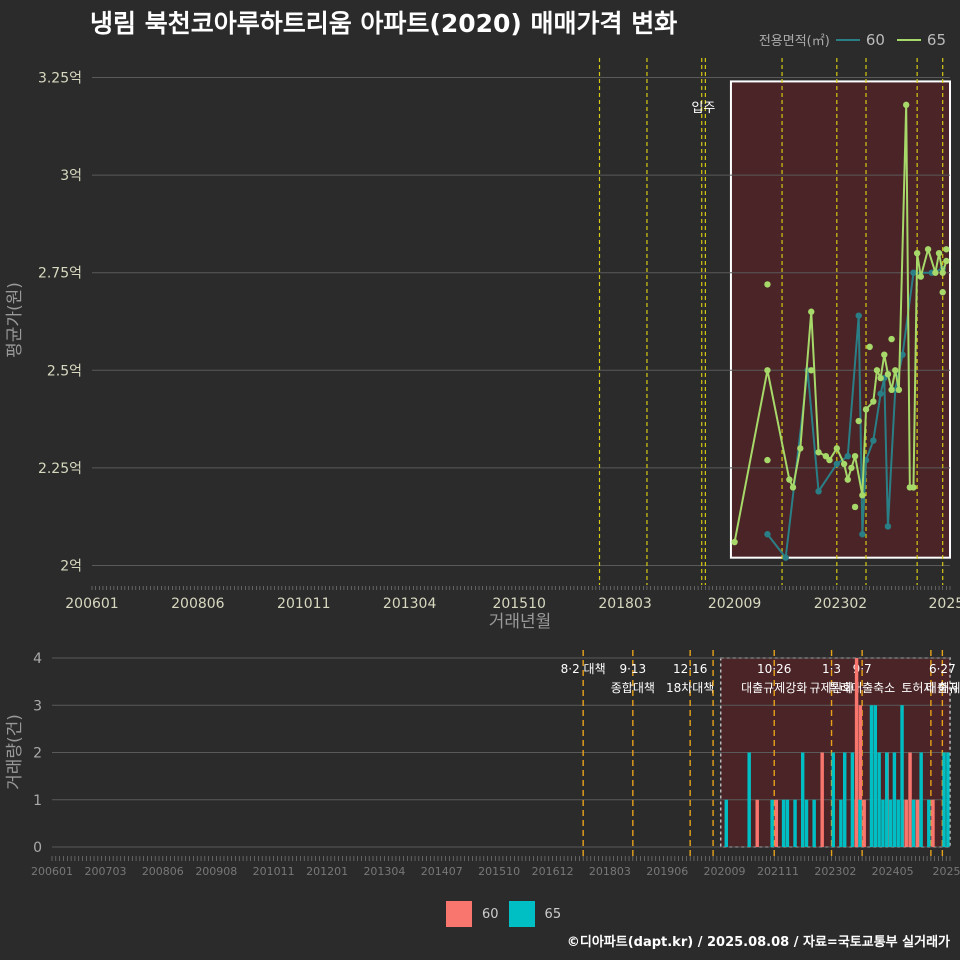 Image resolution: width=960 pixels, height=960 pixels. What do you see at coordinates (942, 688) in the screenshot?
I see `policy-text-label: 대출규` at bounding box center [942, 688].